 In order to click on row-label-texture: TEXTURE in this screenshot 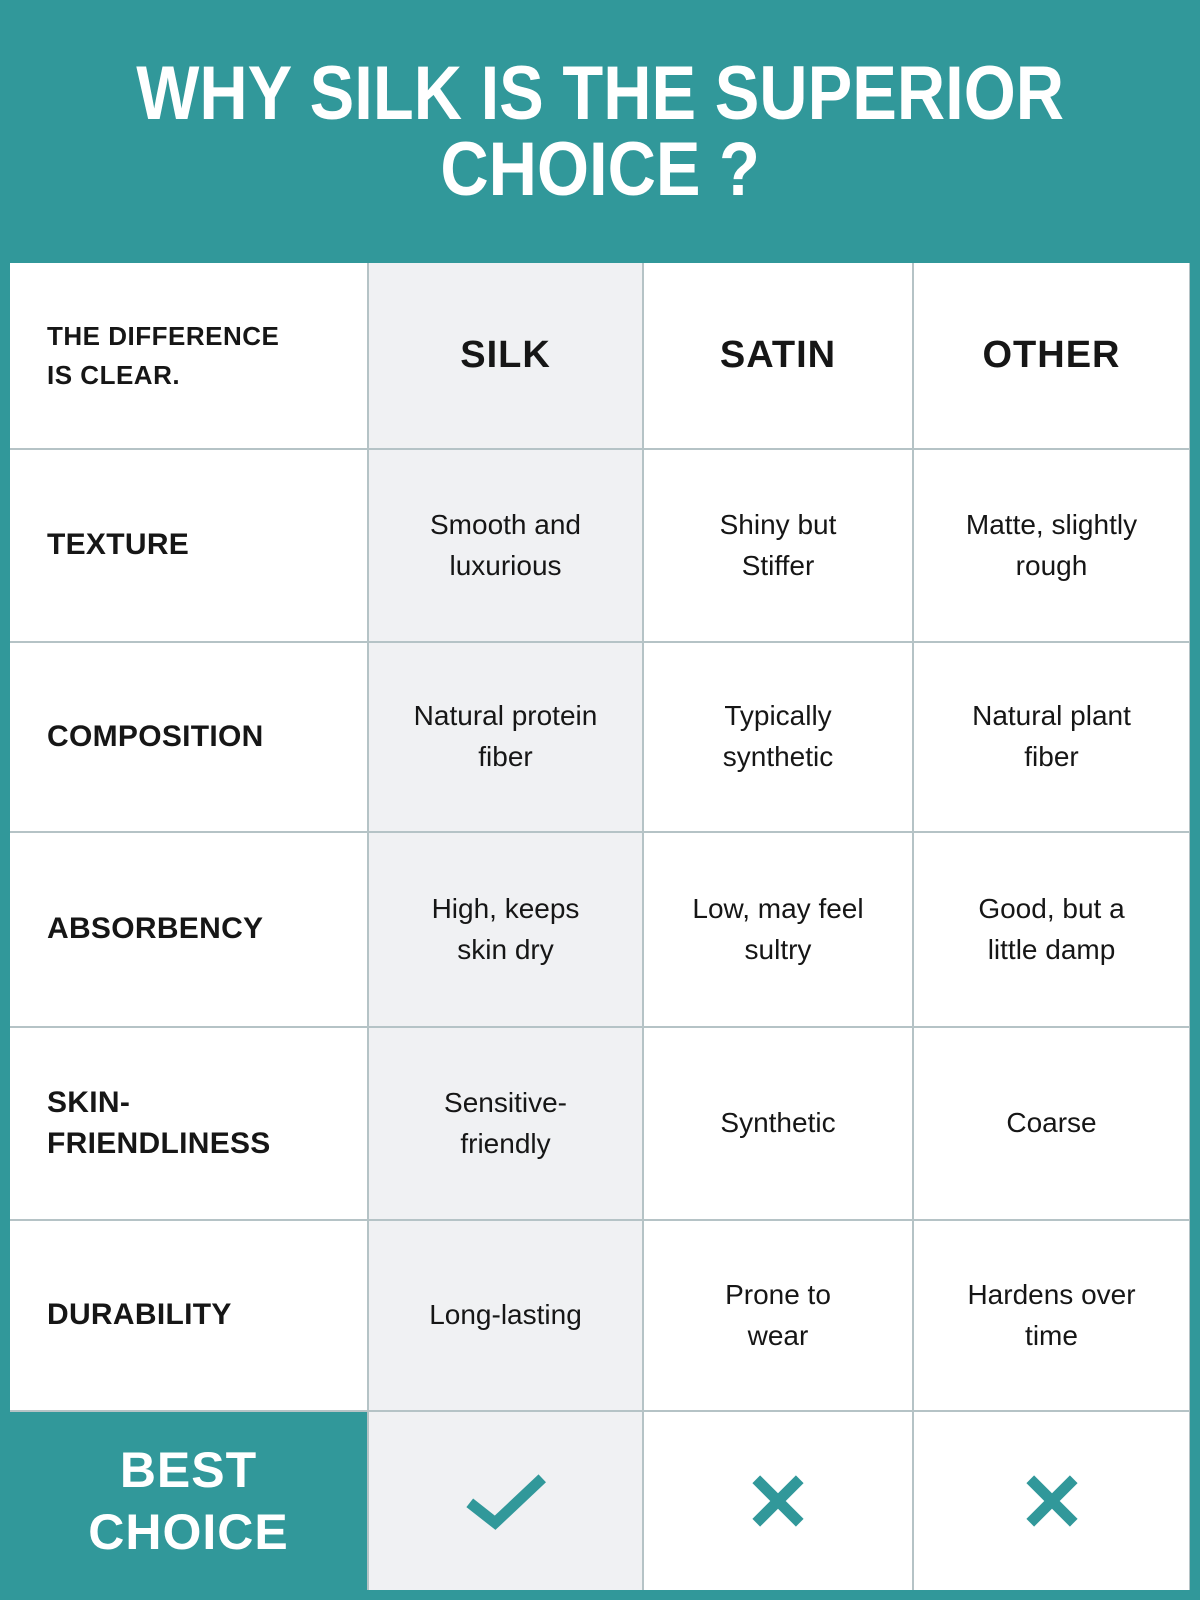, I will do `click(188, 545)`.